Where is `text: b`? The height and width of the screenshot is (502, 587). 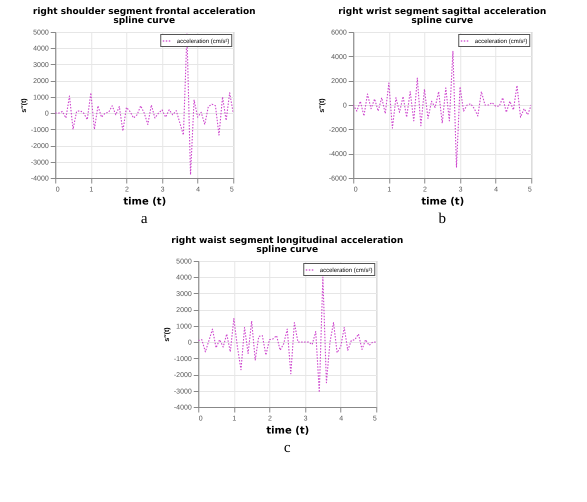 text: b is located at coordinates (442, 219).